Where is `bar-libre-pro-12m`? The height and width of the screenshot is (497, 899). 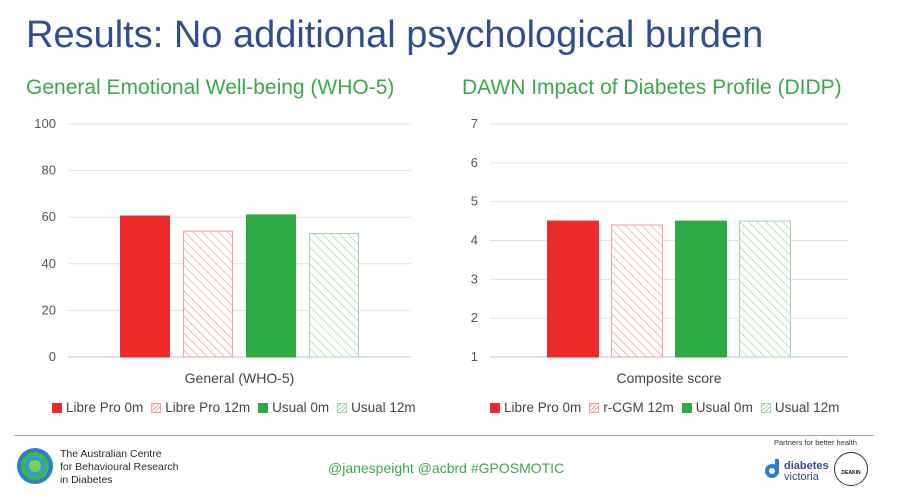 bar-libre-pro-12m is located at coordinates (208, 294).